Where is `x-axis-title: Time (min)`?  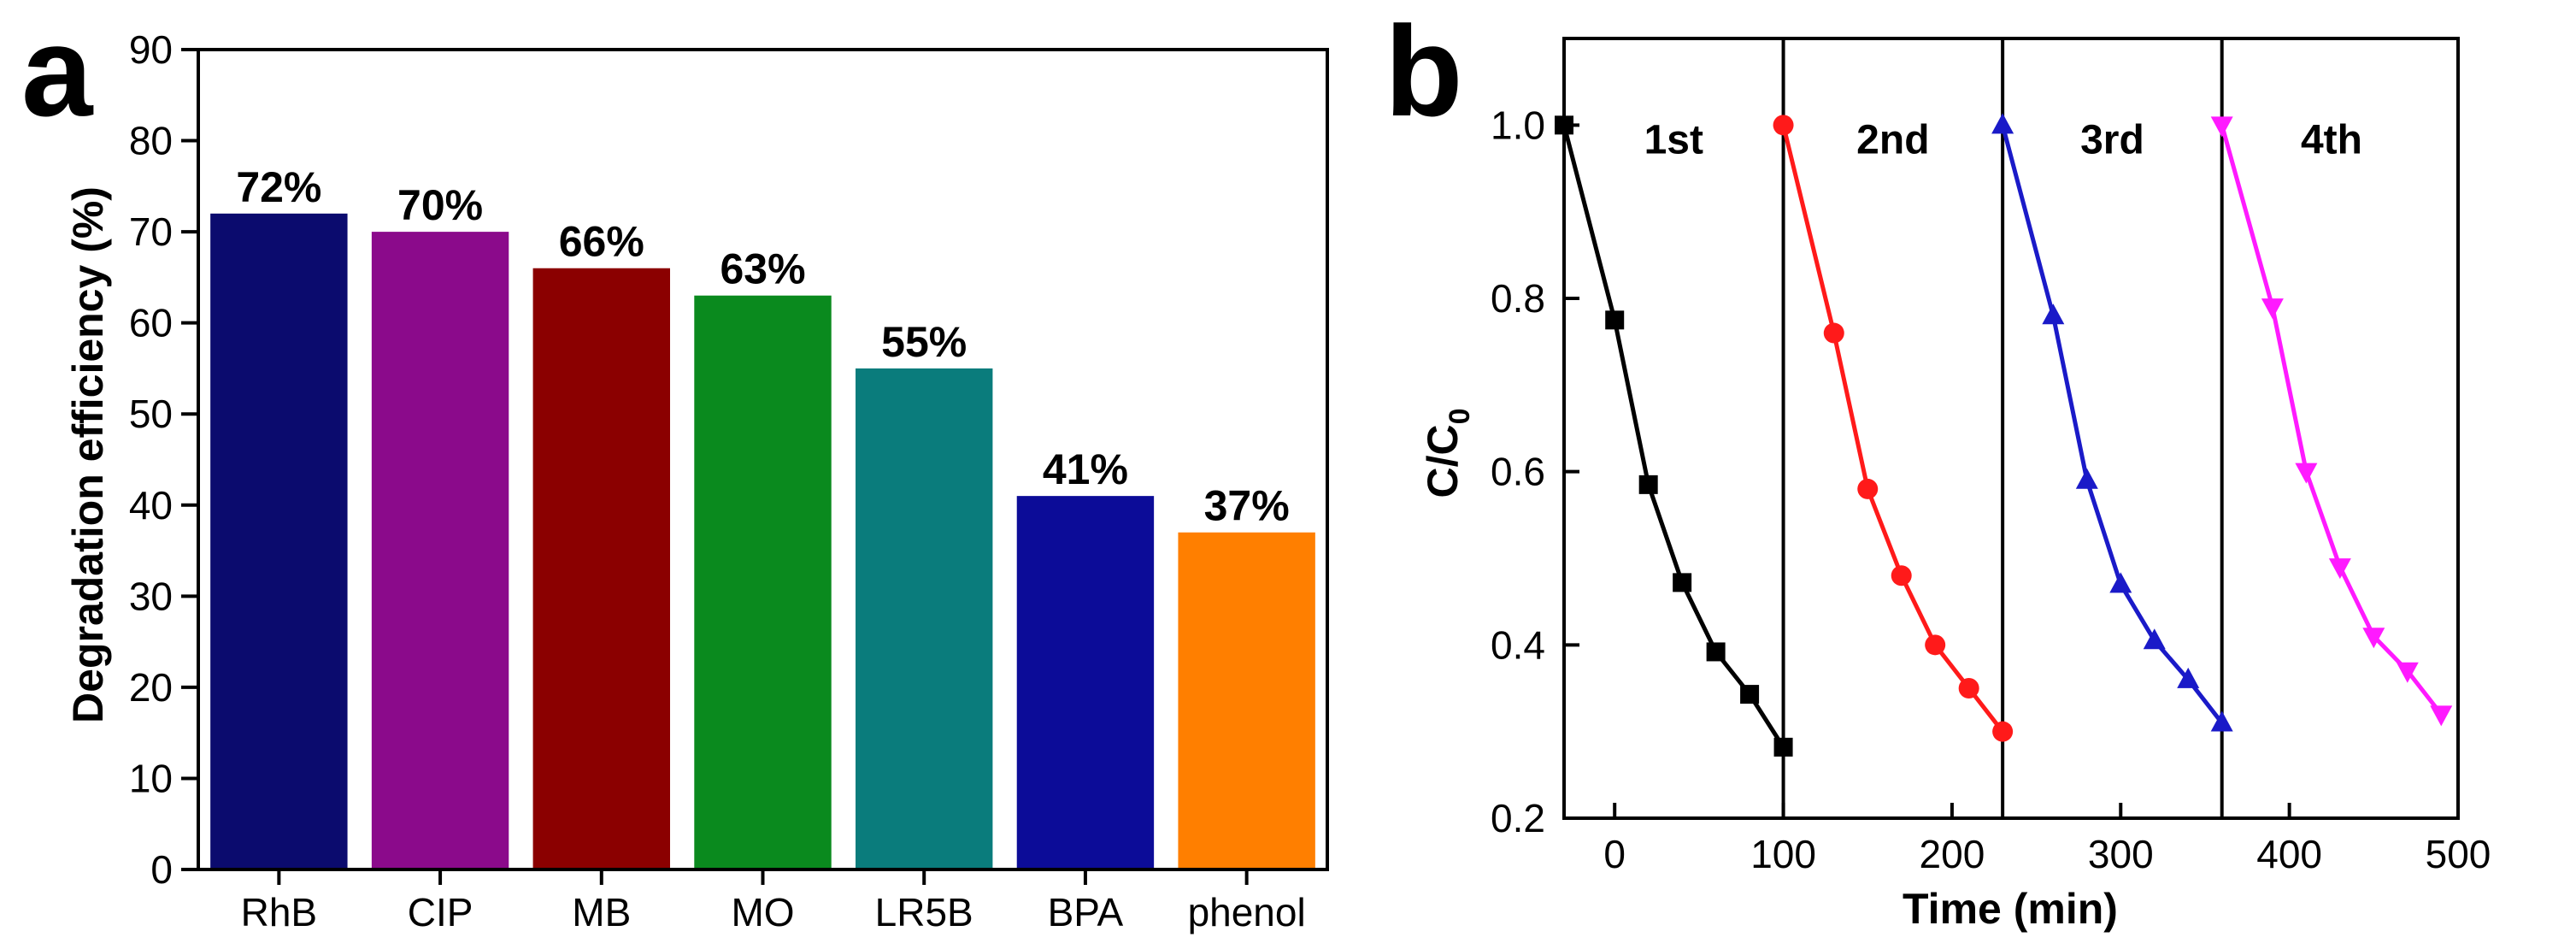
x-axis-title: Time (min) is located at coordinates (2010, 909).